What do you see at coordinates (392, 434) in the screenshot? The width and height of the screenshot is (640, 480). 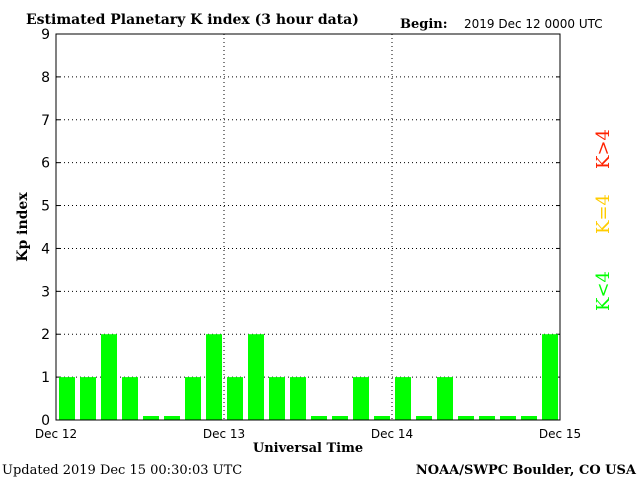 I see `x-tick-label: Dec 14` at bounding box center [392, 434].